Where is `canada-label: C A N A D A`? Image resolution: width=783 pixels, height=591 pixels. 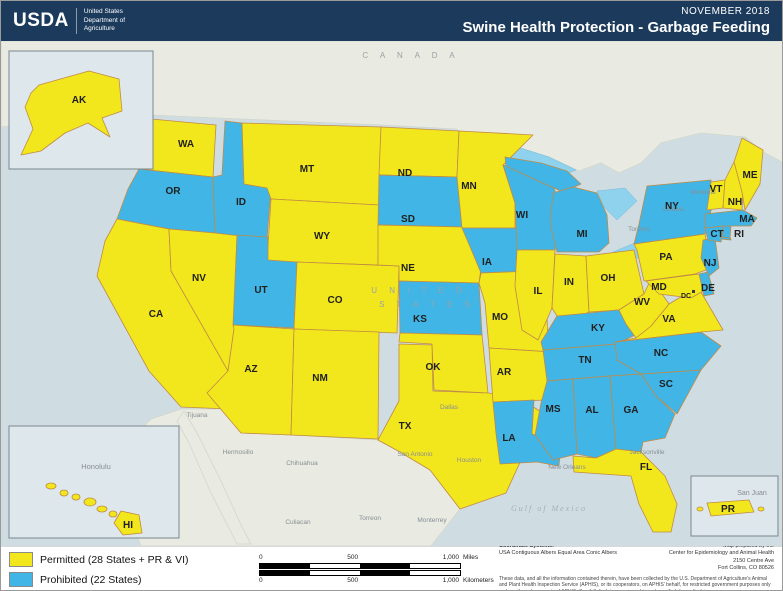
canada-label: C A N A D A is located at coordinates (410, 55).